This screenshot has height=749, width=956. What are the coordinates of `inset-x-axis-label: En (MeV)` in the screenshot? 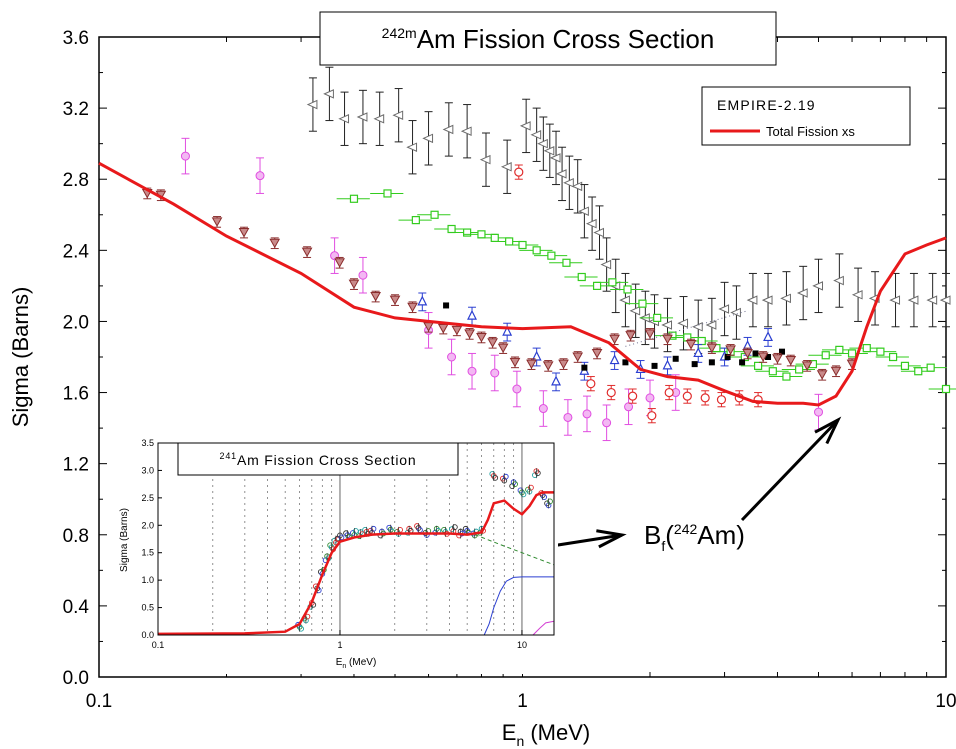 It's located at (356, 663).